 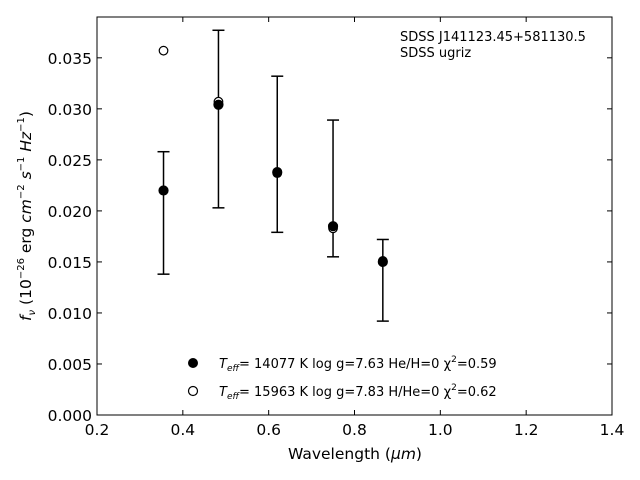 I want to click on y-tick-label: 0.005, so click(x=70, y=365).